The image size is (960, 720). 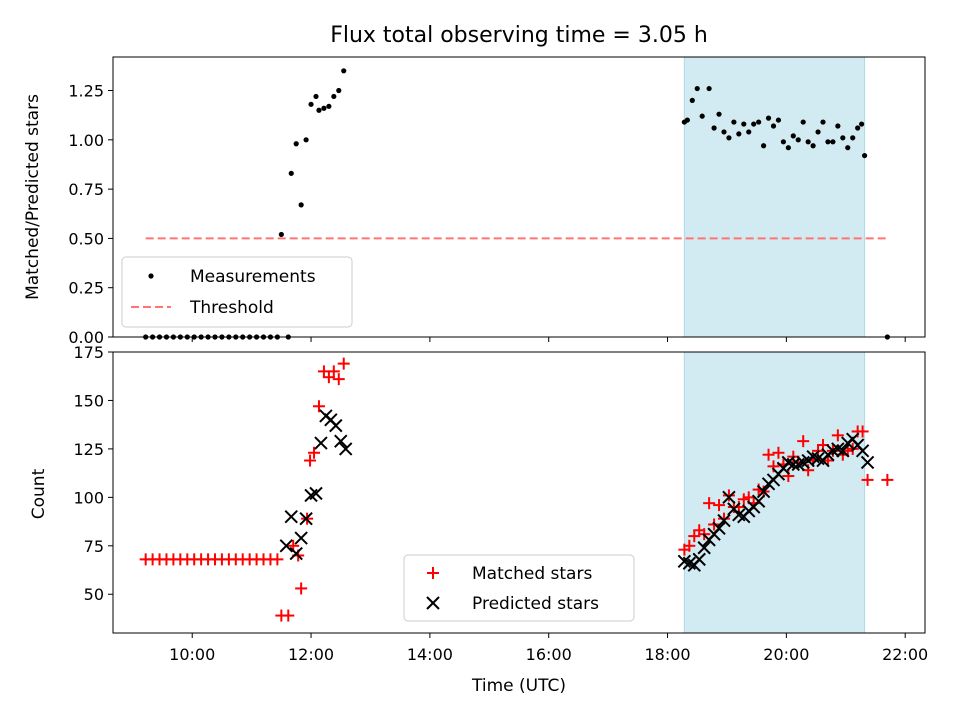 I want to click on count-legend: Matched stars Predicted stars, so click(x=519, y=588).